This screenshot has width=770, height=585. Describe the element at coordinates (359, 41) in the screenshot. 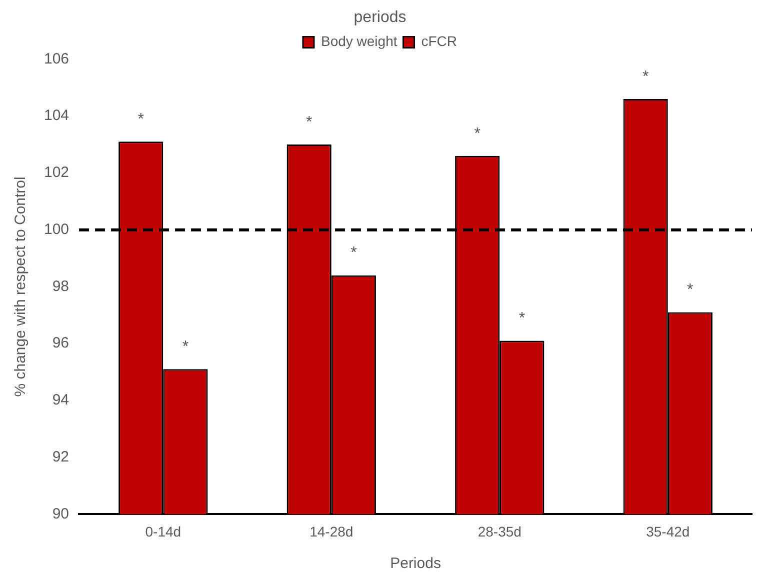

I see `legend-label: Body weight` at that location.